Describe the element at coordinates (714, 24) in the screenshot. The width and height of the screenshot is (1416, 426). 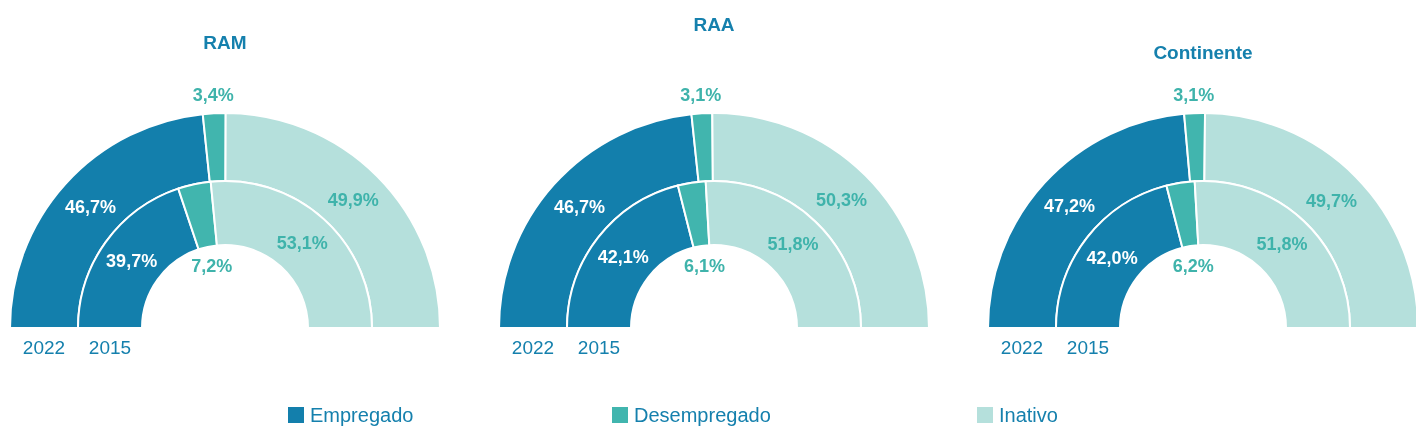
I see `chart-title: RAA` at that location.